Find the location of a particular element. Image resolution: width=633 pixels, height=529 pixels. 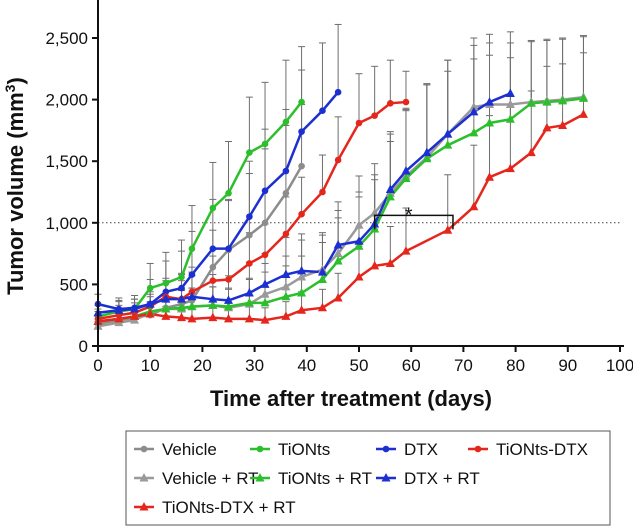

legend-label: TiONts + RT is located at coordinates (325, 478).